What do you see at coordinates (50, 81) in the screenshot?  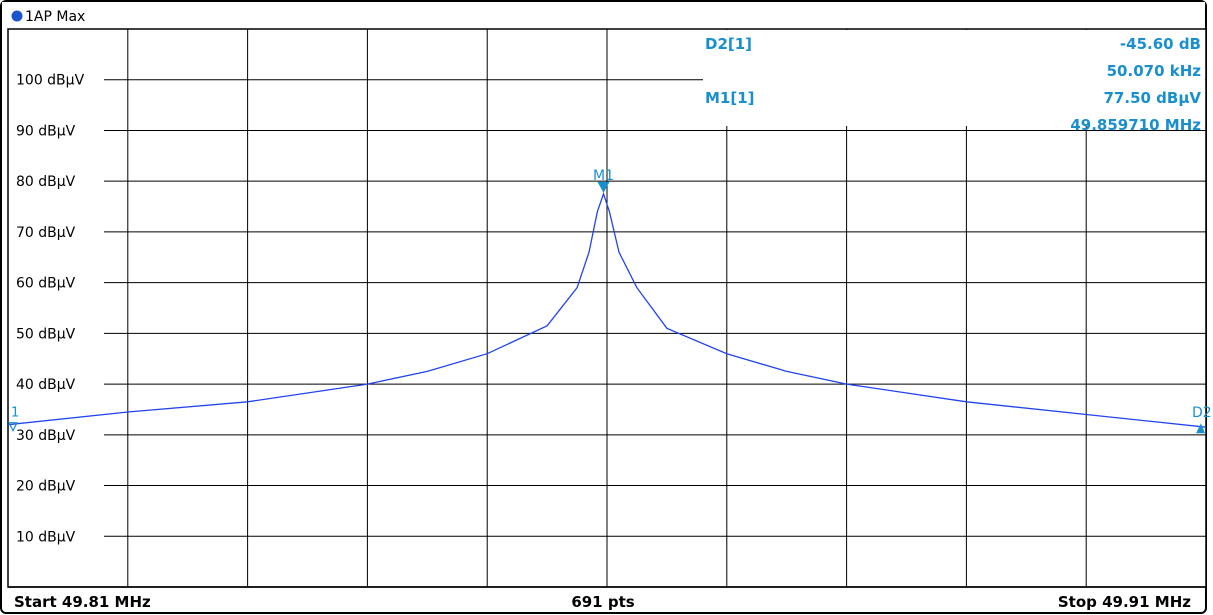 I see `y-tick-label: 100 dBµV` at bounding box center [50, 81].